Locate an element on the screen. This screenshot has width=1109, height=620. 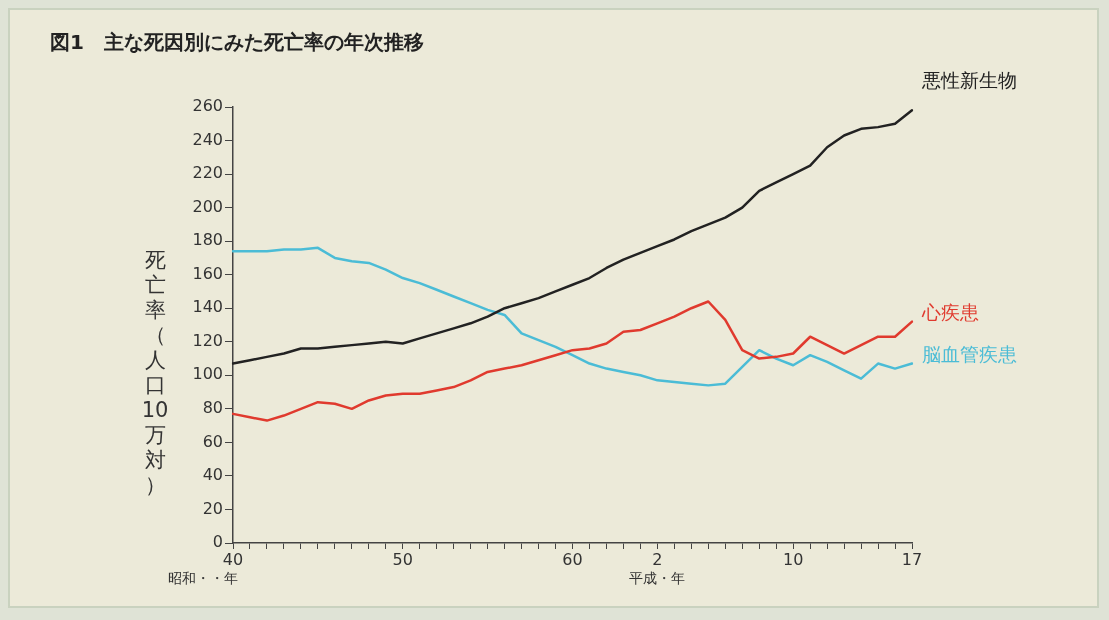
x-tick-label: 50 is located at coordinates (402, 559).